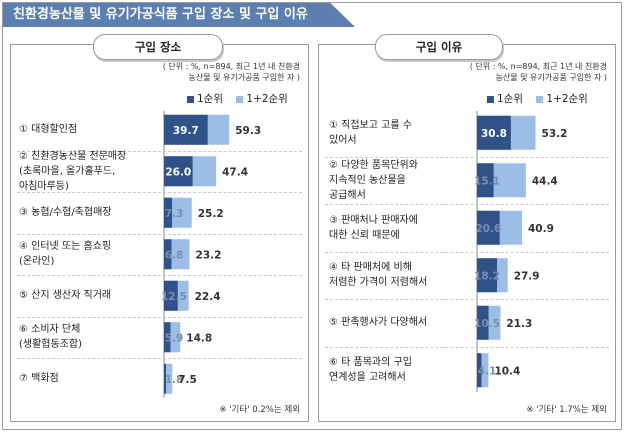  What do you see at coordinates (199, 338) in the screenshot?
I see `value-label-total: 14.8` at bounding box center [199, 338].